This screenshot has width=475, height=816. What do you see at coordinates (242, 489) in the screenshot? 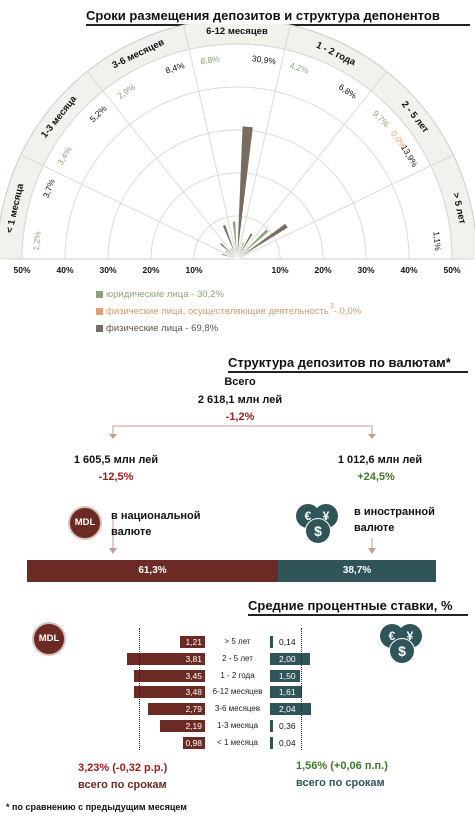
I see `connector-lines` at bounding box center [242, 489].